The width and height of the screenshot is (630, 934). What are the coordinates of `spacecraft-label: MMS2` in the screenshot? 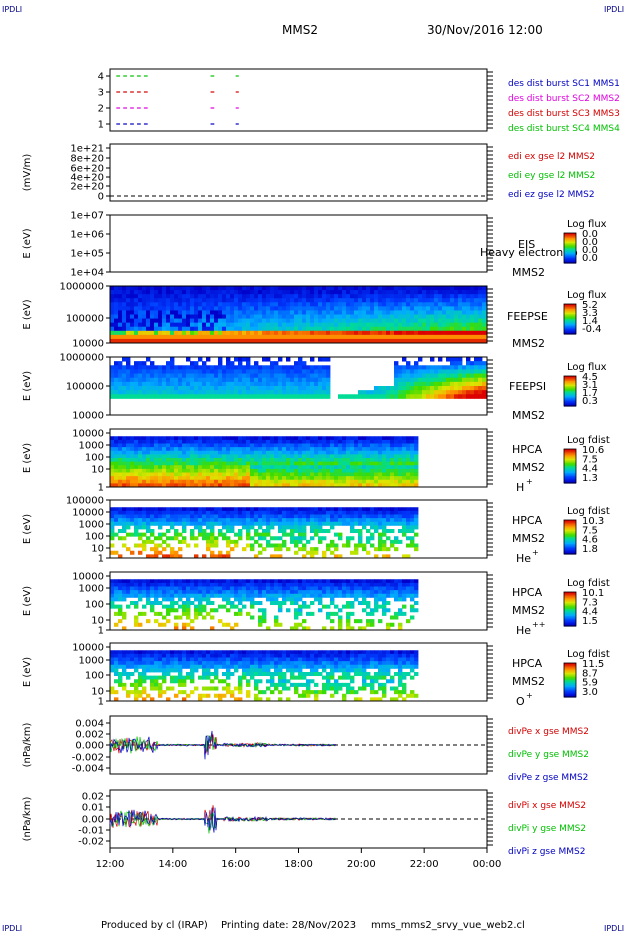 It's located at (528, 610).